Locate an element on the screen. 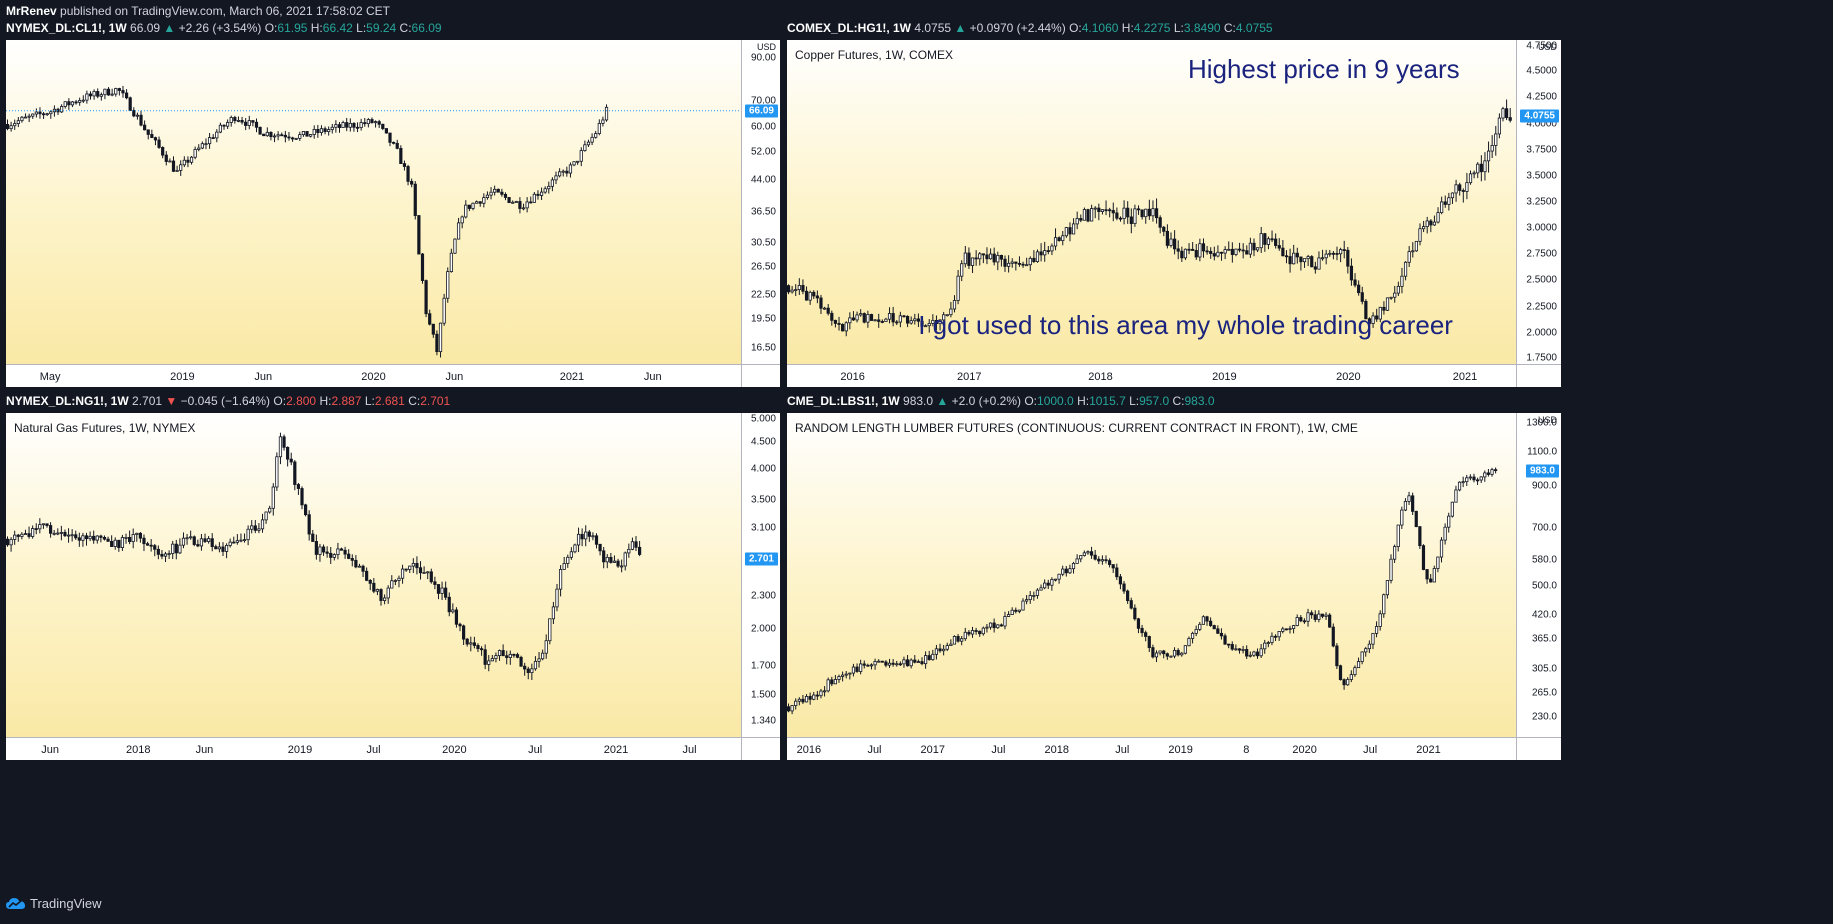 The image size is (1833, 924). header-C-label: C: is located at coordinates (1178, 401).